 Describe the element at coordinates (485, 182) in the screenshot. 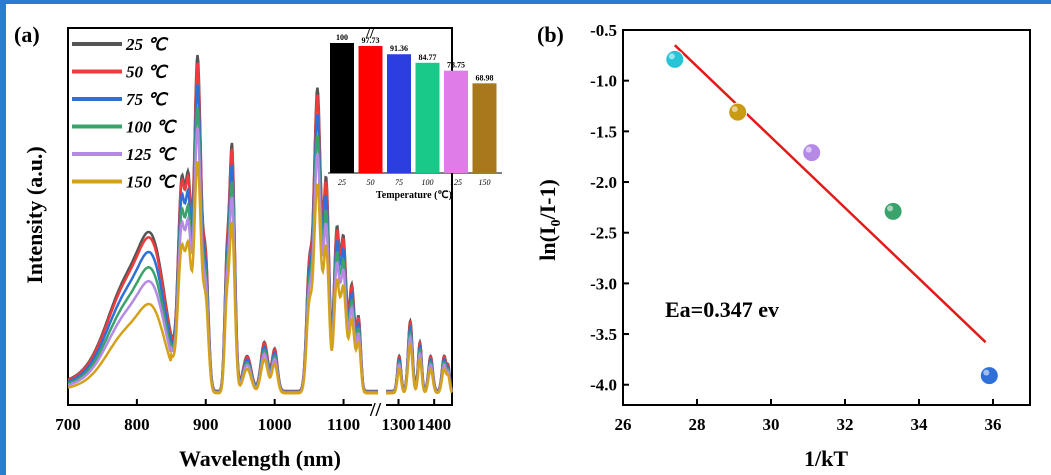

I see `inset-category-label: 150` at that location.